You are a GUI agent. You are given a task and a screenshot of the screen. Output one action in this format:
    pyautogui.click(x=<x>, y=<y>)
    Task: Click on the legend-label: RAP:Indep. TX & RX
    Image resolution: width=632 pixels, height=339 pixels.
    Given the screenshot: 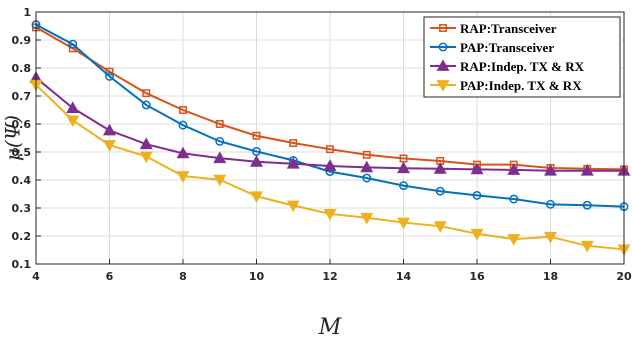 What is the action you would take?
    pyautogui.click(x=522, y=66)
    